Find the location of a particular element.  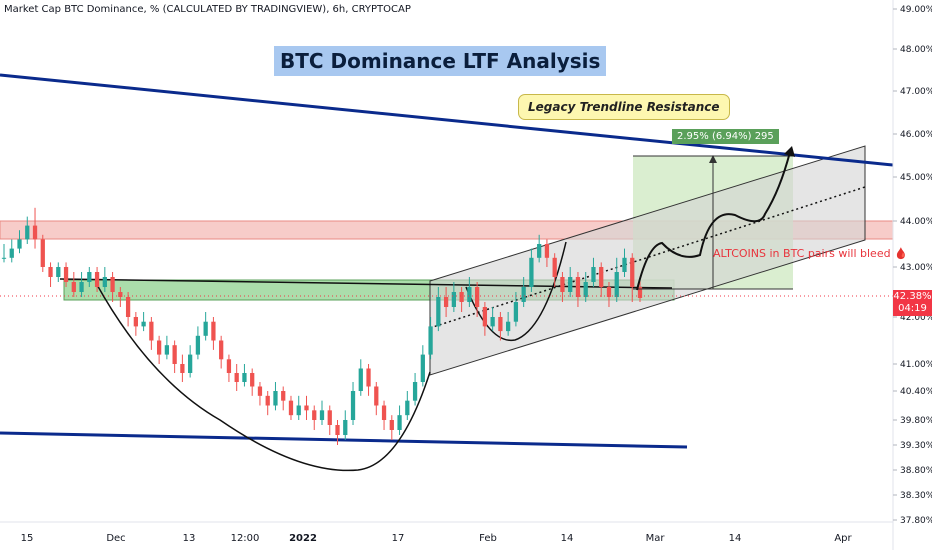

time-tick-label: 15 is located at coordinates (27, 538).